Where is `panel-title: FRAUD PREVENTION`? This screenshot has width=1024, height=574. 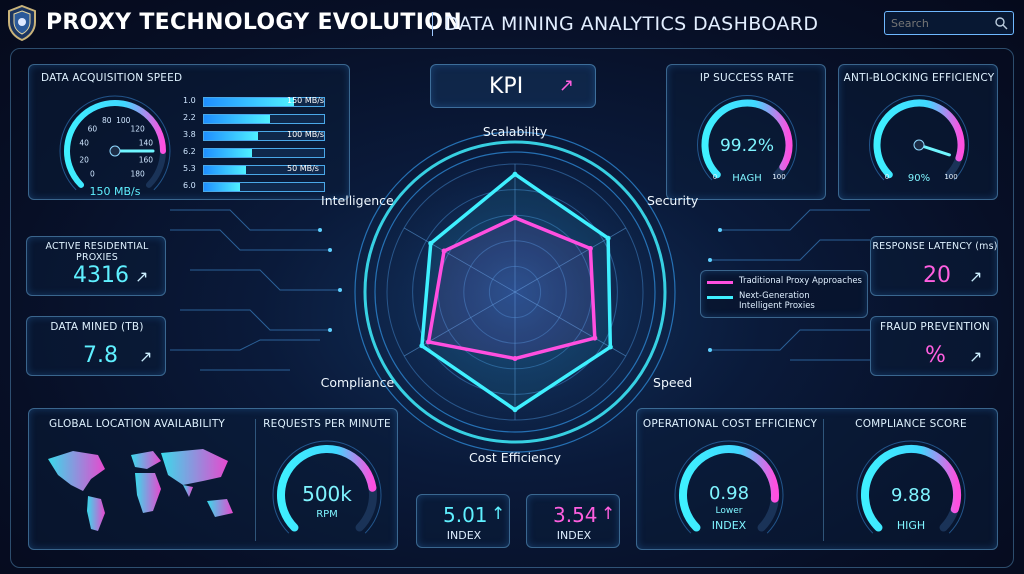
panel-title: FRAUD PREVENTION is located at coordinates (935, 327).